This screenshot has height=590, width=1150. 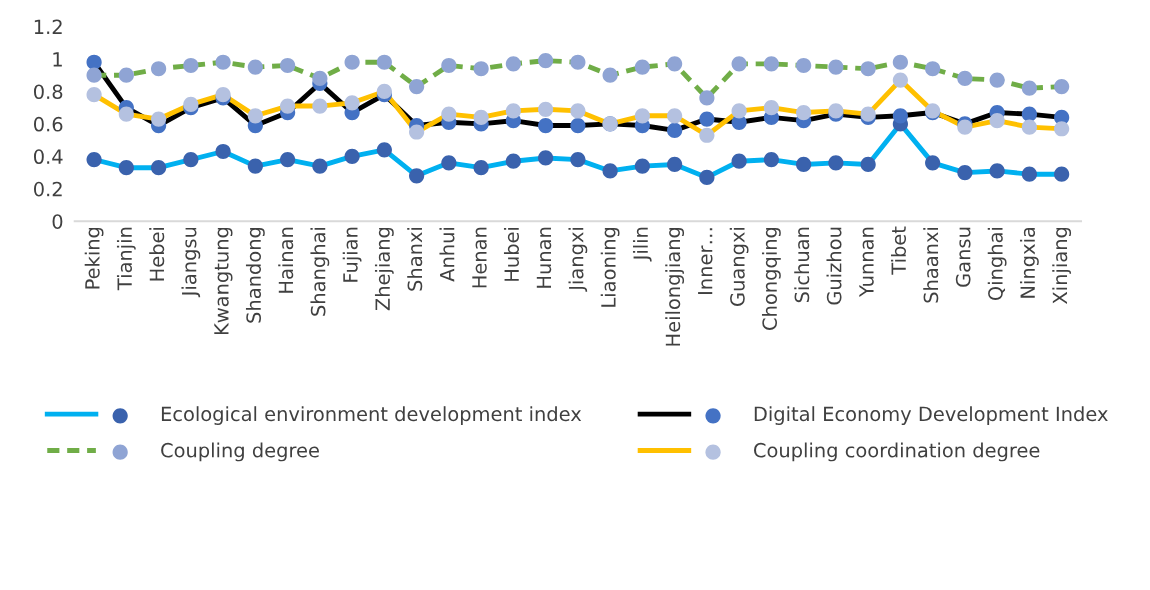 What do you see at coordinates (610, 267) in the screenshot?
I see `x-tick-label: Liaoning` at bounding box center [610, 267].